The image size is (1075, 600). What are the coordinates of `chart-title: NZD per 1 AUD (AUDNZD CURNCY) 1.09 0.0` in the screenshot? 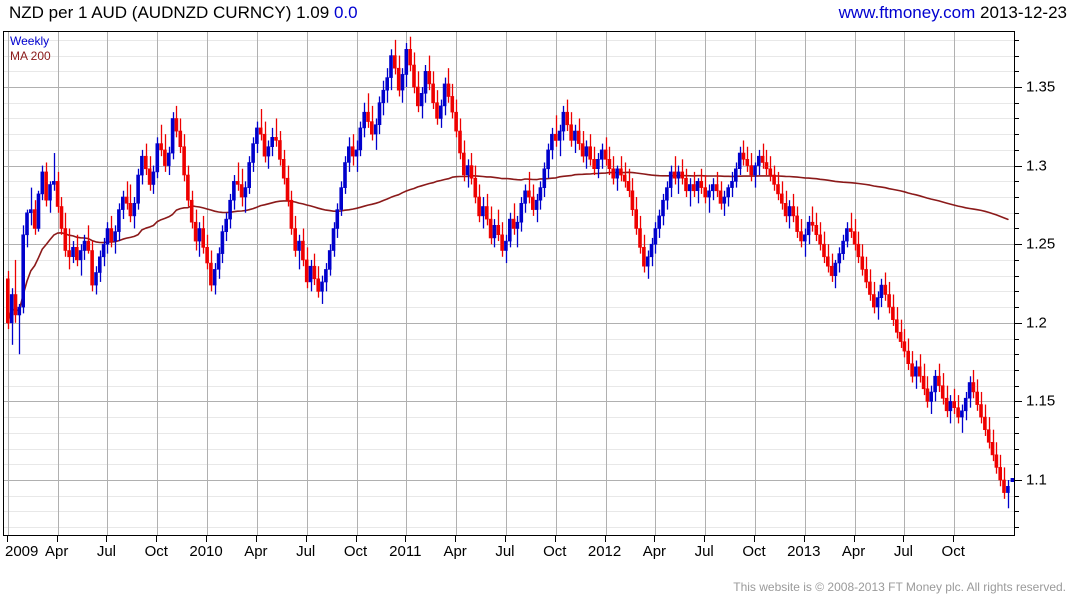 It's located at (183, 13).